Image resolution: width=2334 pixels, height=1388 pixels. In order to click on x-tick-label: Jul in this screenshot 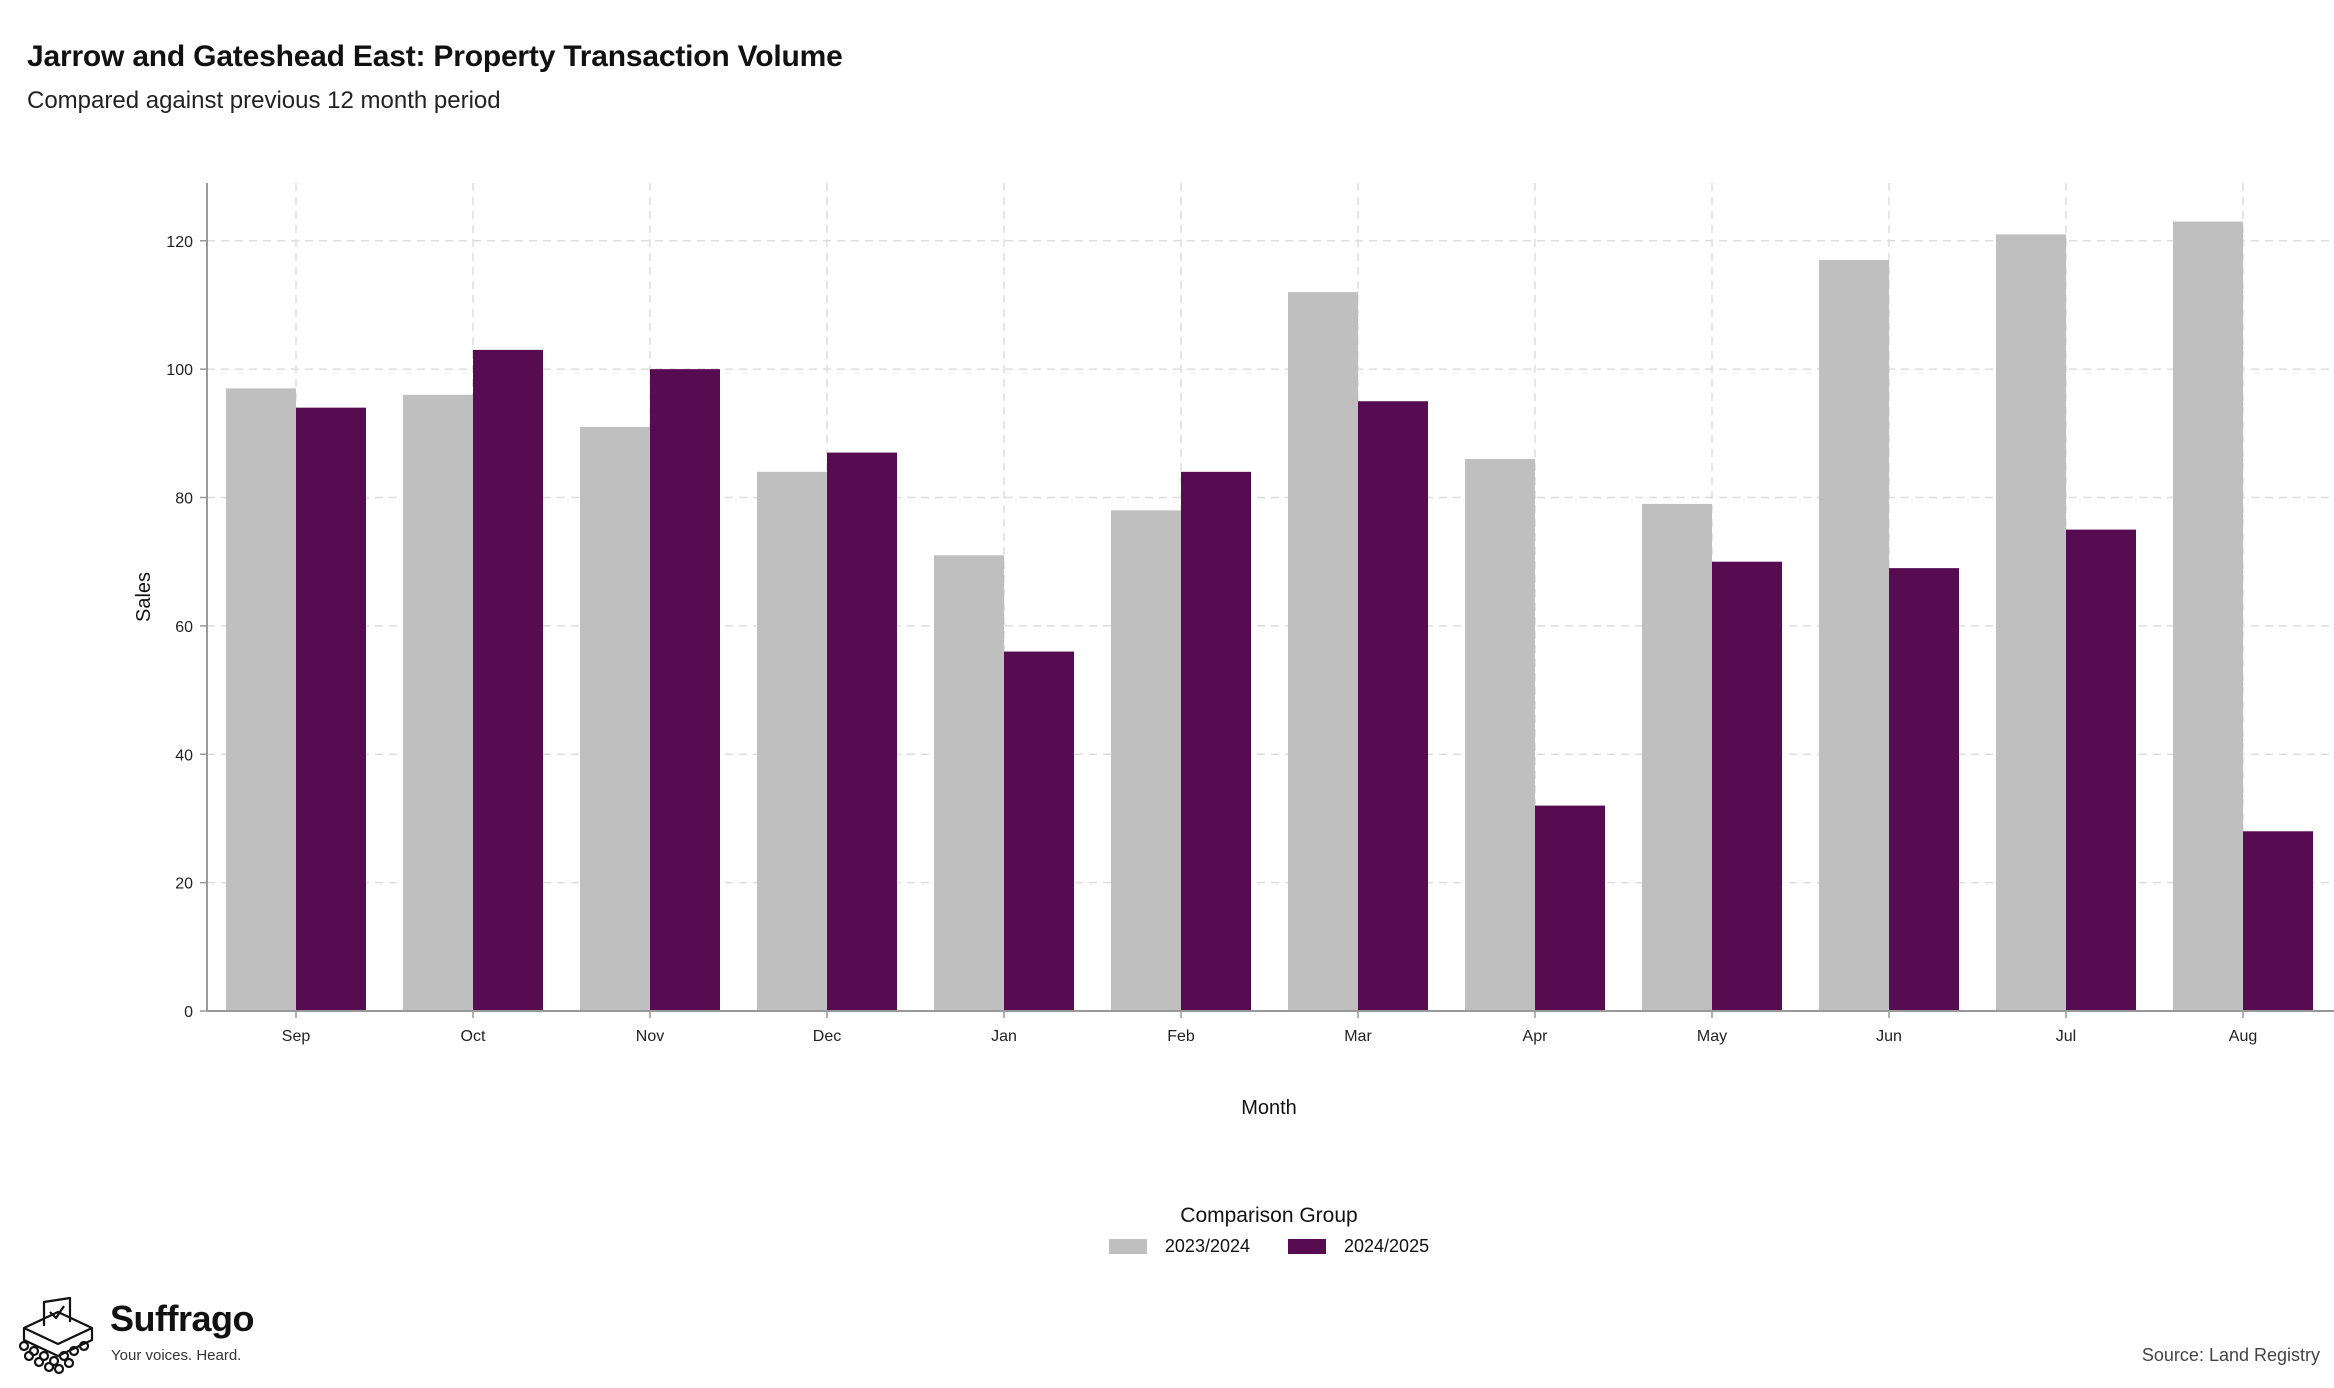, I will do `click(2066, 1036)`.